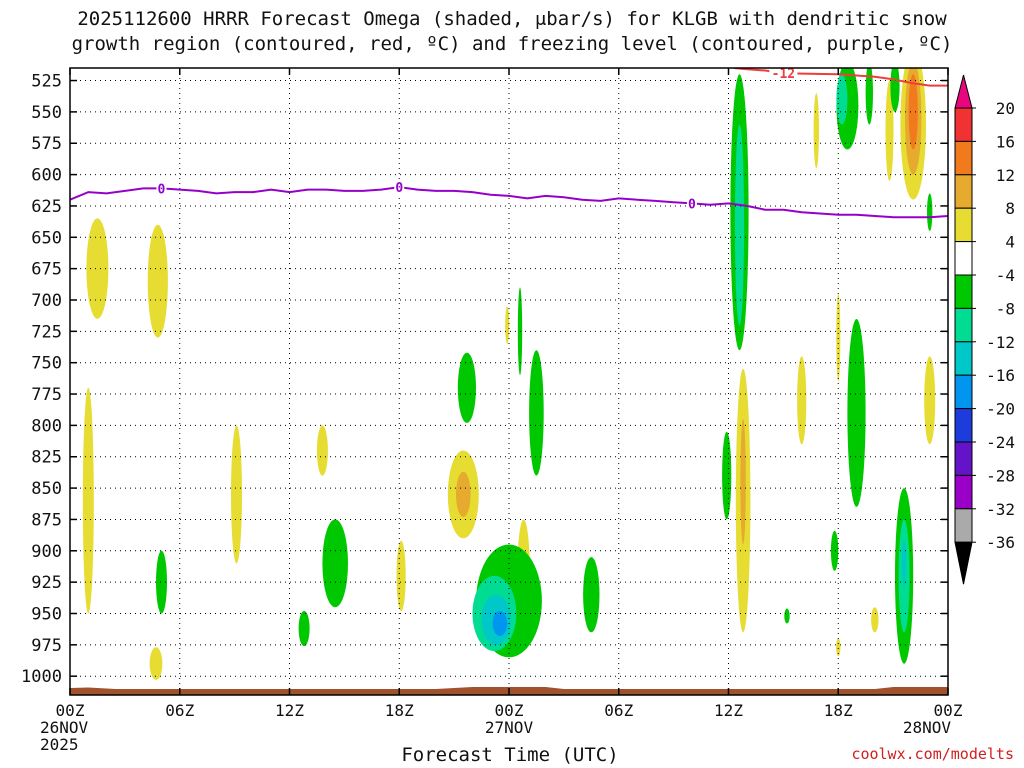  Describe the element at coordinates (46, 82) in the screenshot. I see `y-tick-label: 525` at that location.